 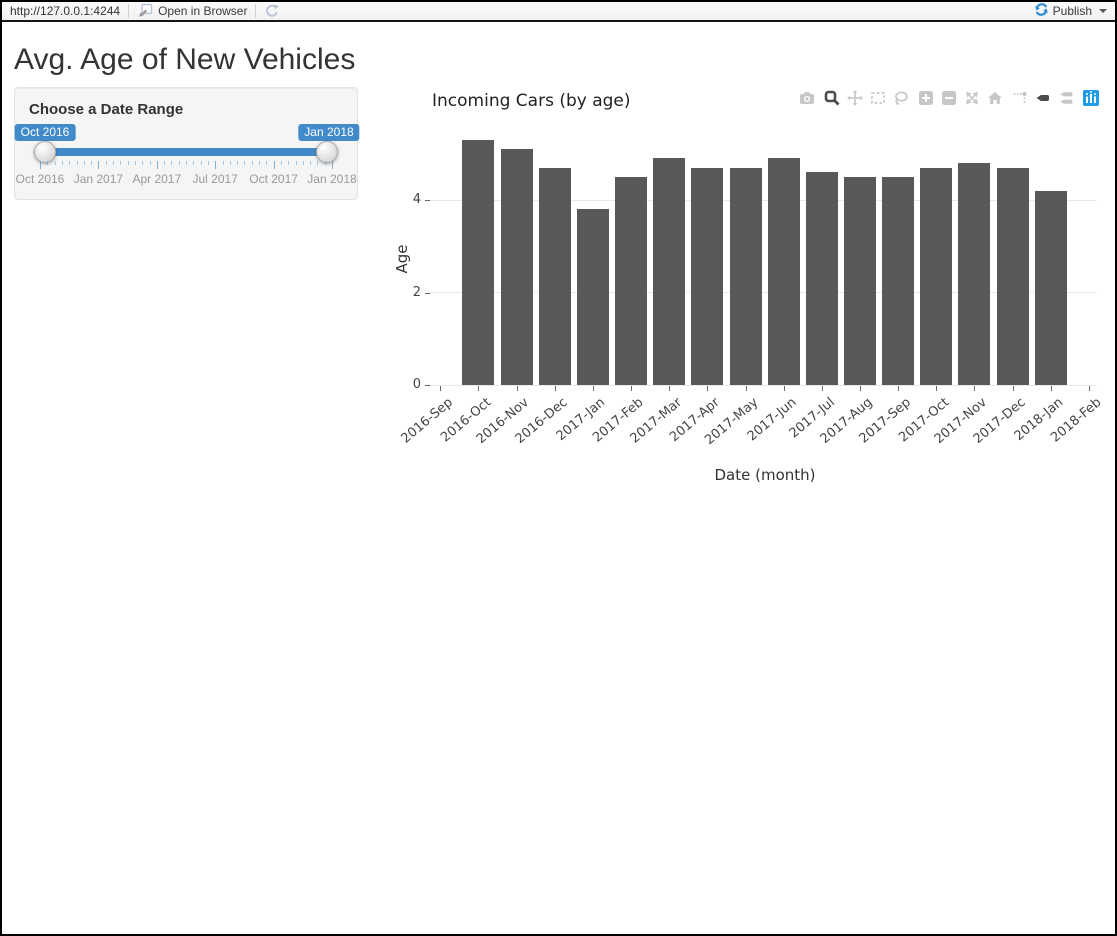 I want to click on plotly-modebar, so click(x=944, y=98).